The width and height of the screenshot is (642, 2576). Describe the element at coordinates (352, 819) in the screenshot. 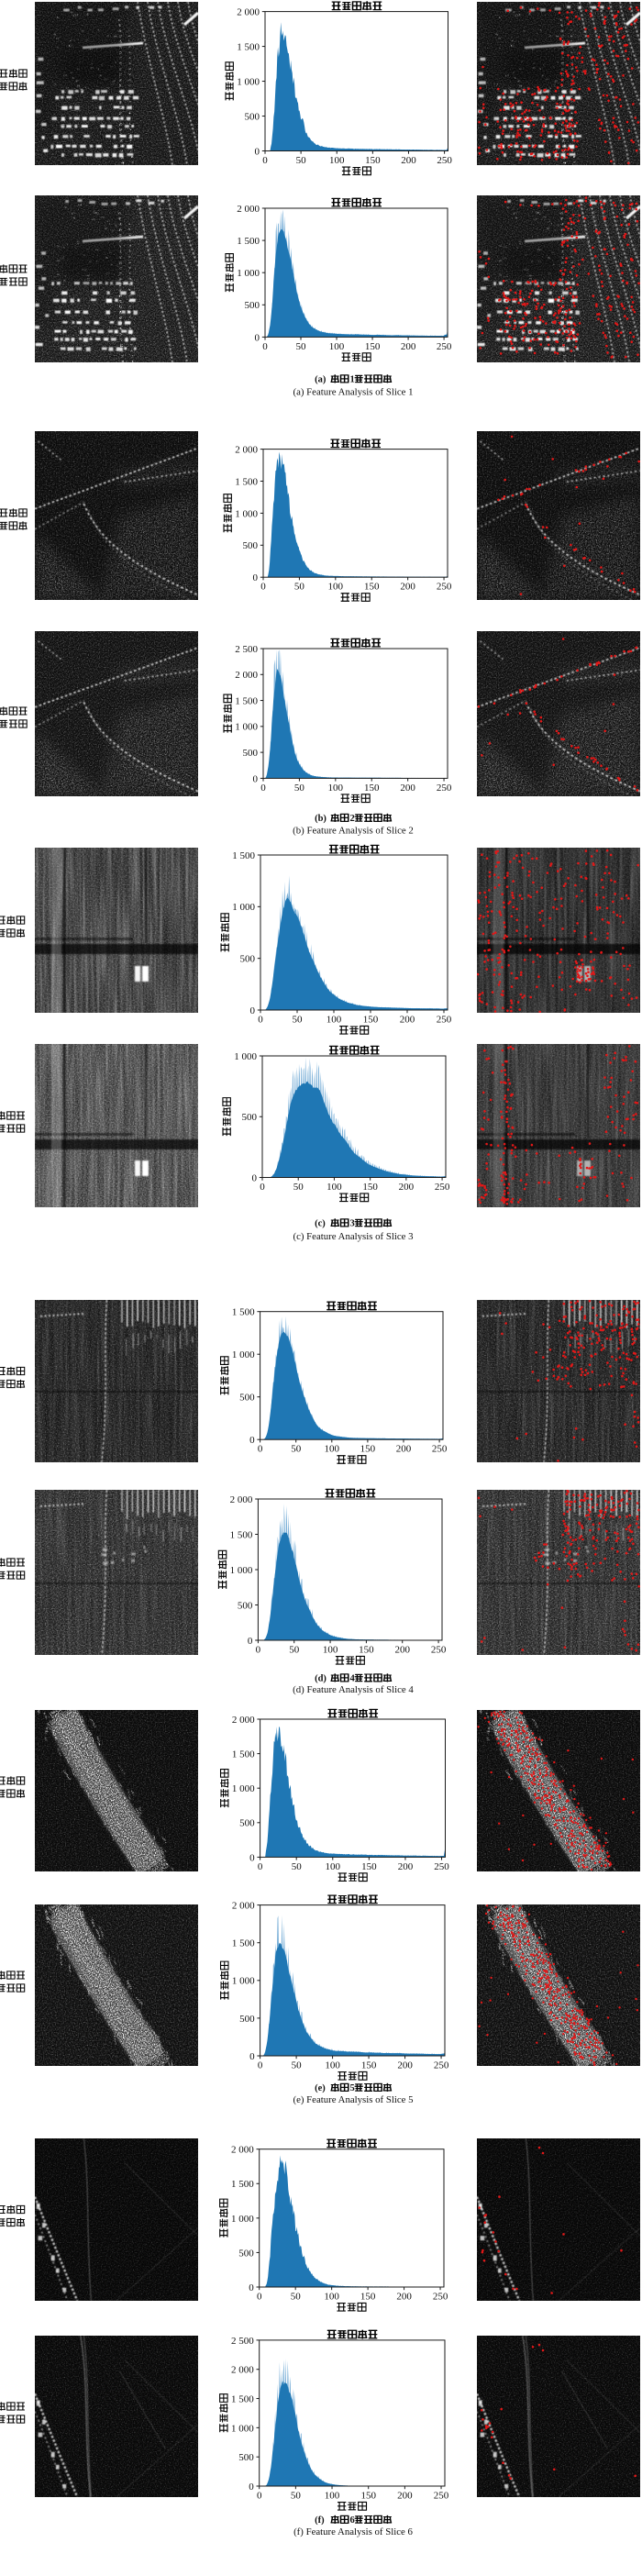

I see `svg-text: 2` at that location.